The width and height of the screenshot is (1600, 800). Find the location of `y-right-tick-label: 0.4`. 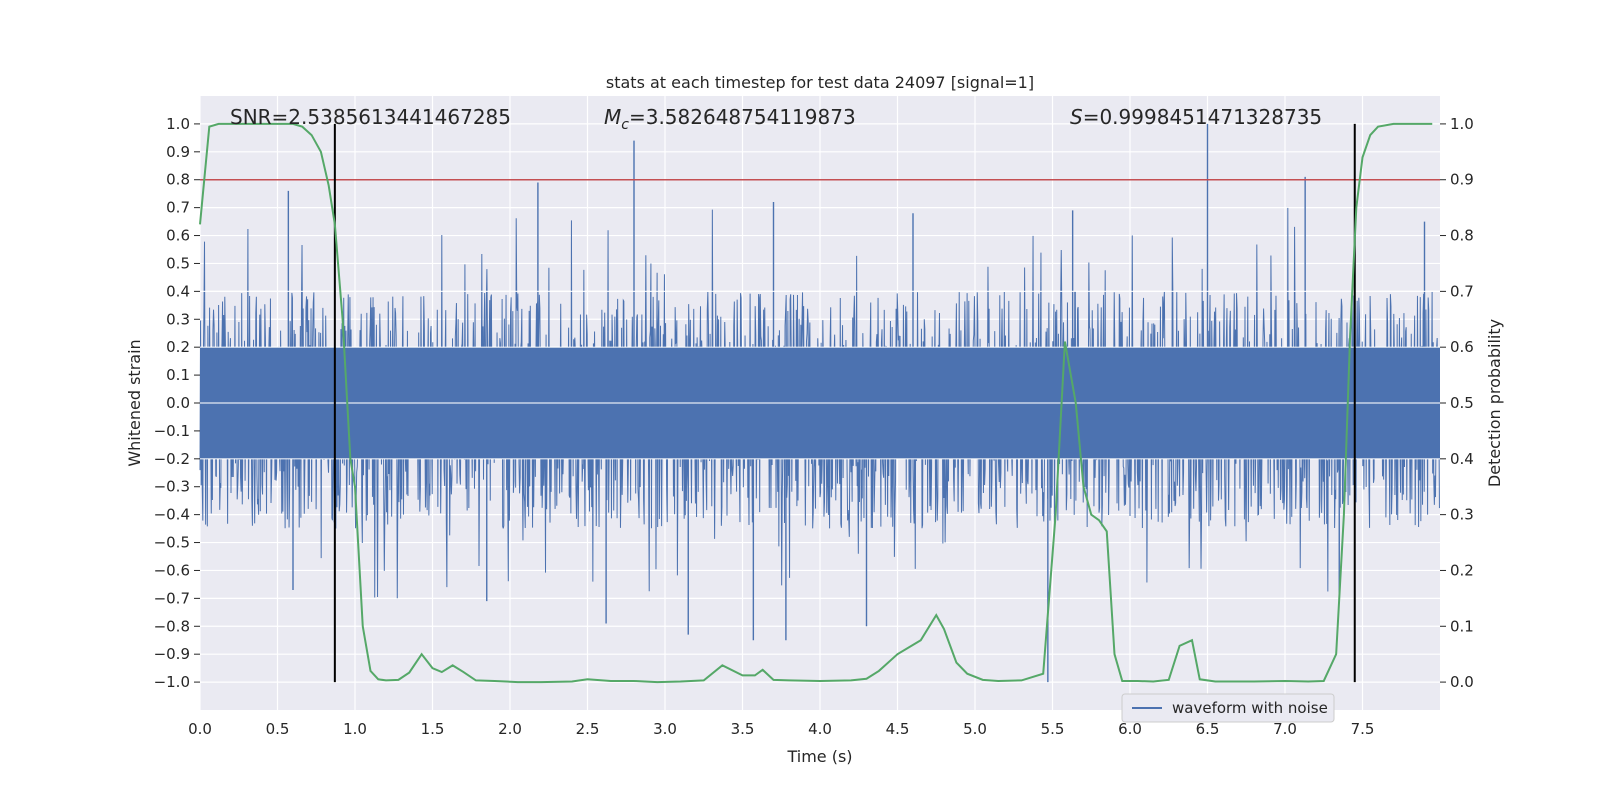

y-right-tick-label: 0.4 is located at coordinates (1462, 459).